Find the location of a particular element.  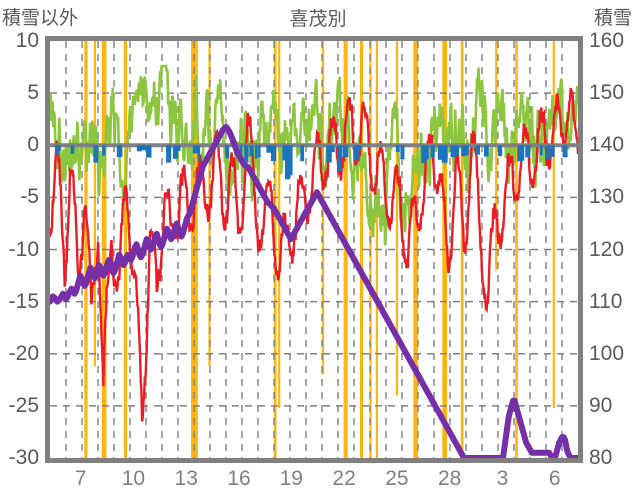

x-tick-label: 10 is located at coordinates (133, 478).